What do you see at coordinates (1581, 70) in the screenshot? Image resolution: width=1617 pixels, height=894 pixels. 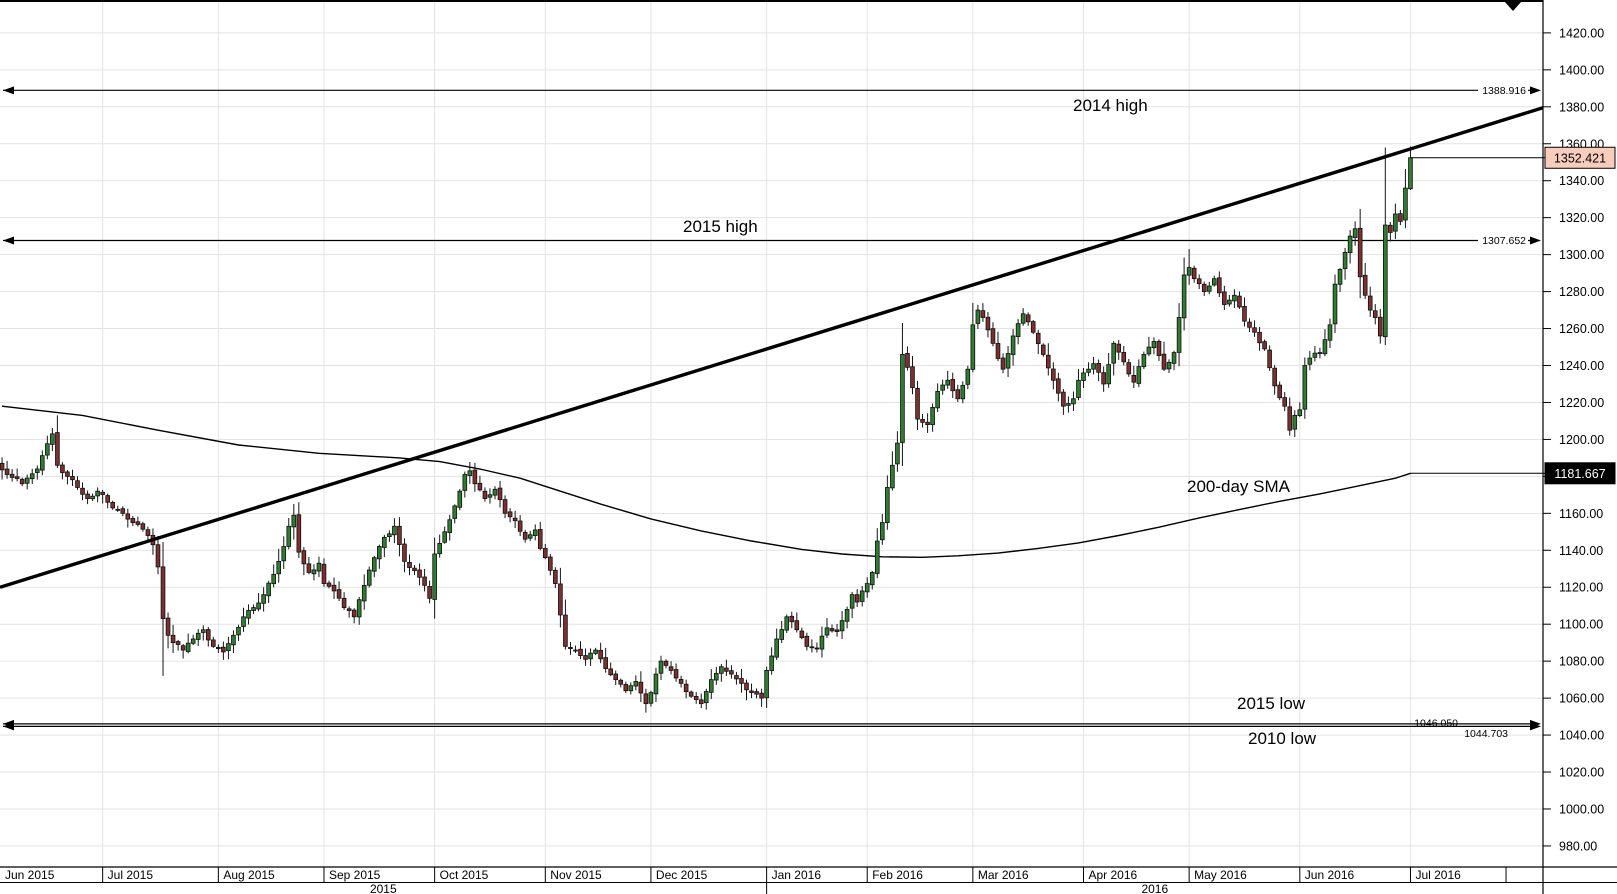 I see `y-tick-label: 1400.00` at bounding box center [1581, 70].